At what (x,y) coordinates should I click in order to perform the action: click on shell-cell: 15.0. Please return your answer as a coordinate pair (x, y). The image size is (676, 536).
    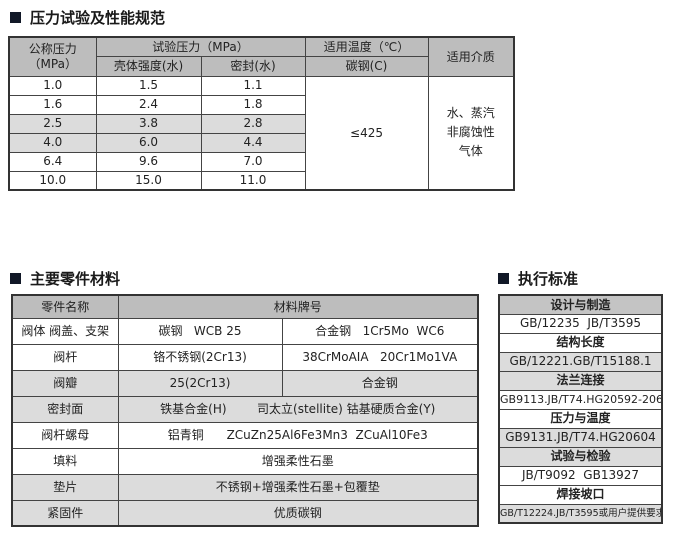
    Looking at the image, I should click on (148, 180).